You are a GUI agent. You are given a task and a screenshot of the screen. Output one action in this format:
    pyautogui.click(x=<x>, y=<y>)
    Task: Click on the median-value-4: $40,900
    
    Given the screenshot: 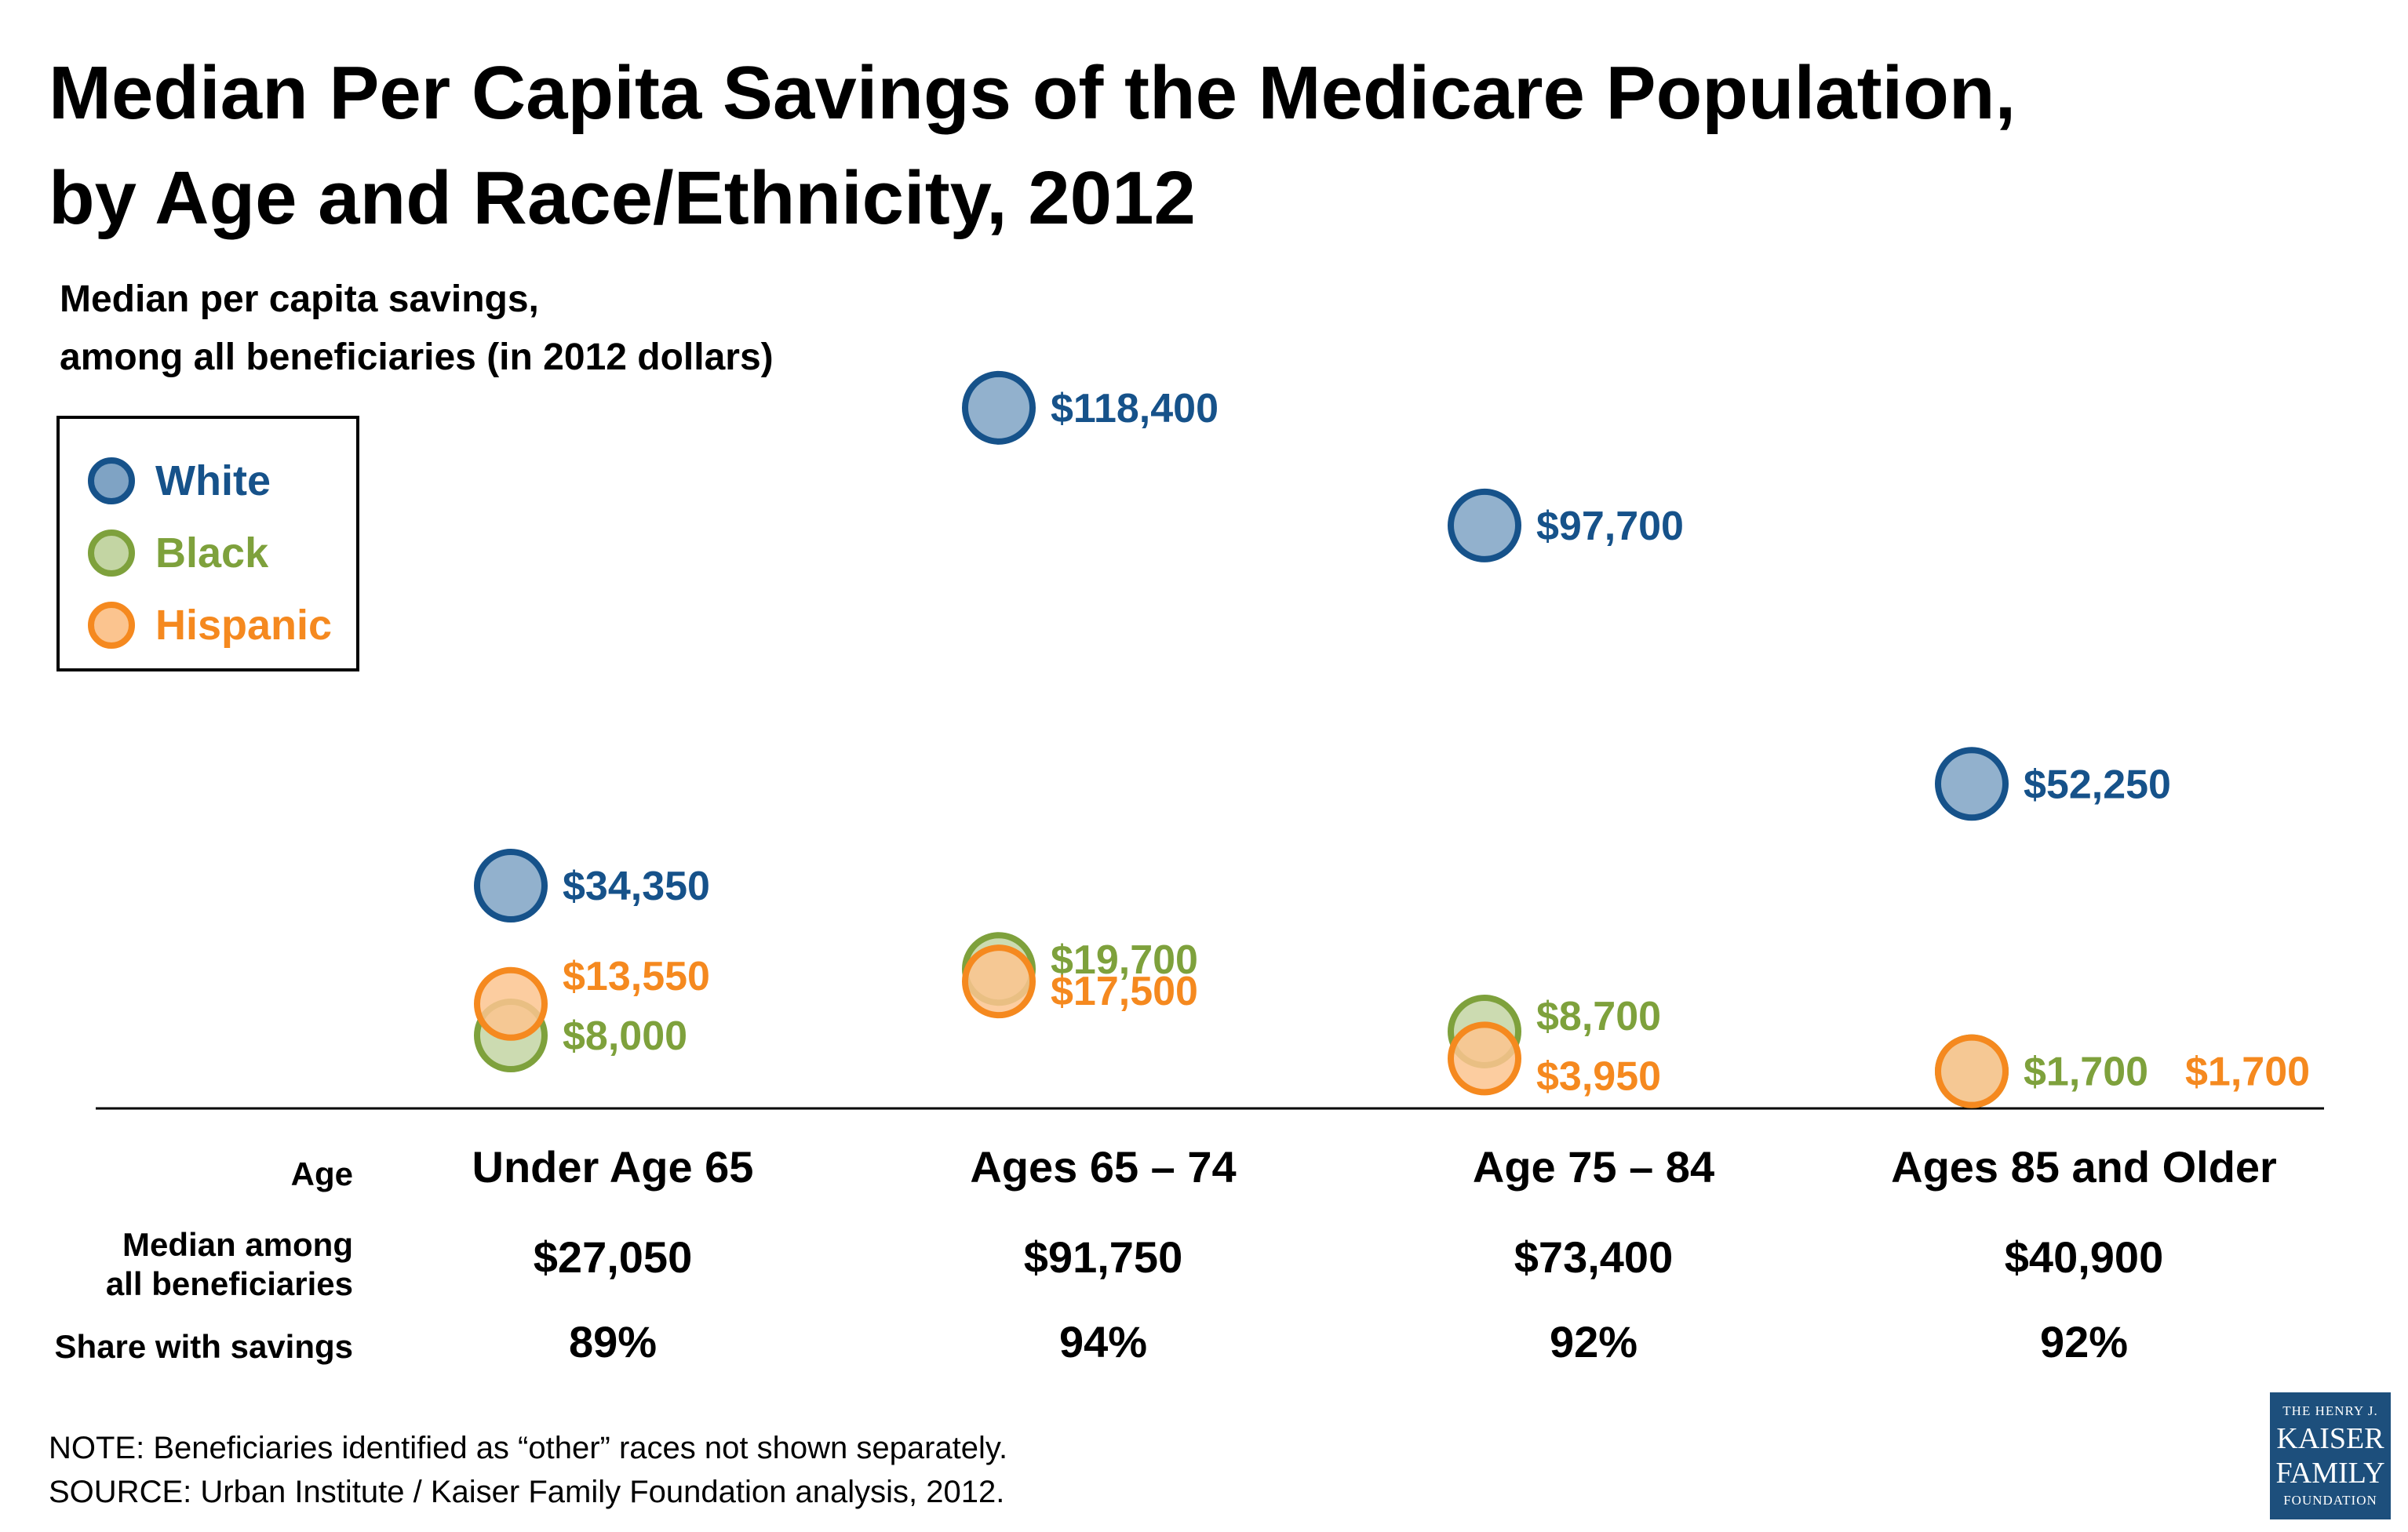 What is the action you would take?
    pyautogui.click(x=2084, y=1257)
    